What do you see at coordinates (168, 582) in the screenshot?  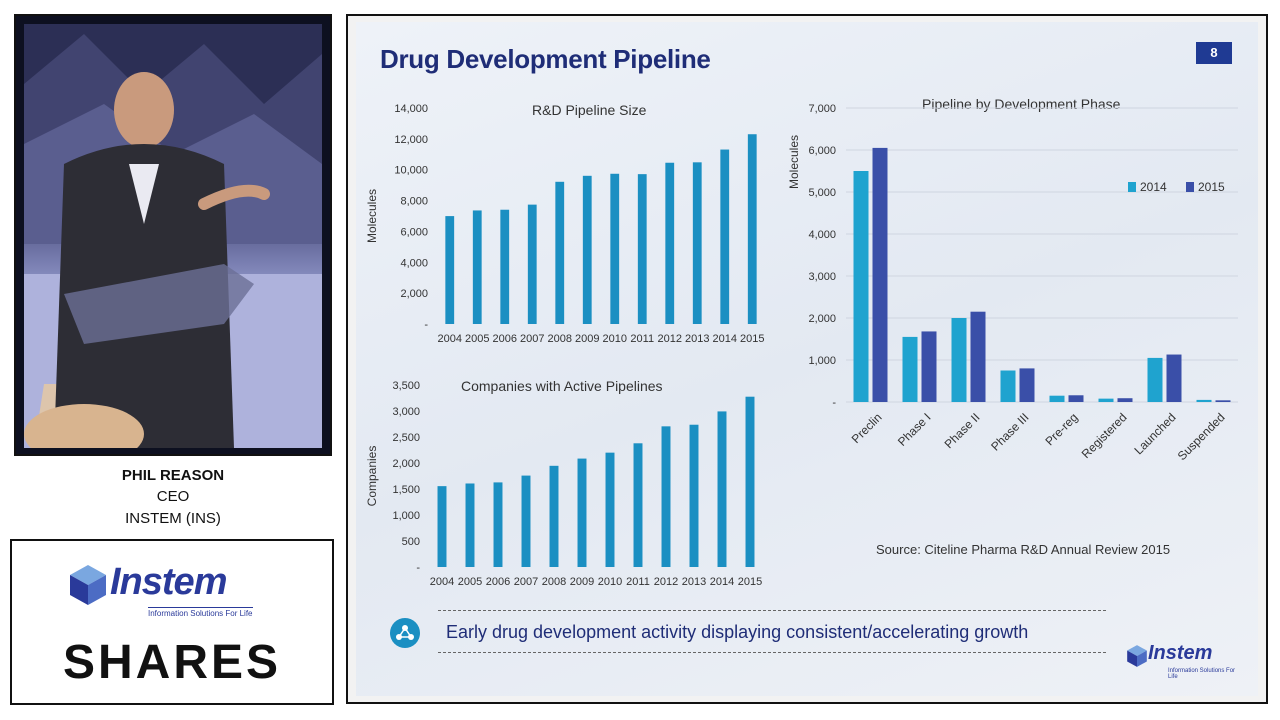 I see `instem-wordmark: Instem` at bounding box center [168, 582].